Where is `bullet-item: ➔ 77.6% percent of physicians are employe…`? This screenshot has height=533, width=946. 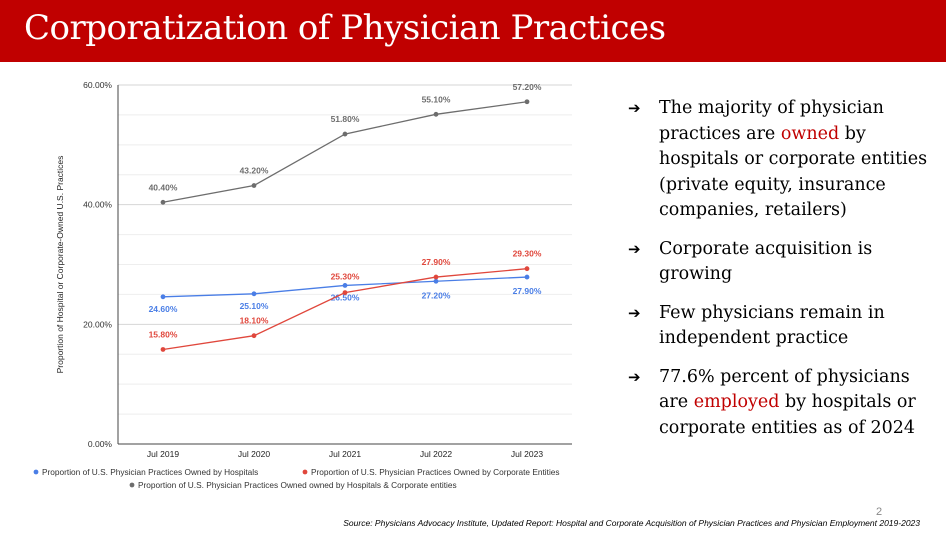 bullet-item: ➔ 77.6% percent of physicians are employe… is located at coordinates (778, 403).